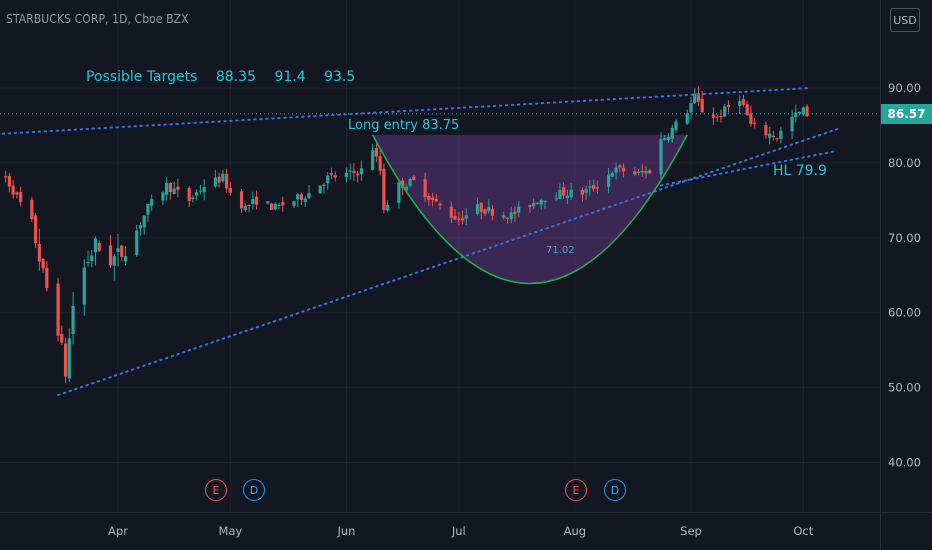  Describe the element at coordinates (749, 168) in the screenshot. I see `trendline` at that location.